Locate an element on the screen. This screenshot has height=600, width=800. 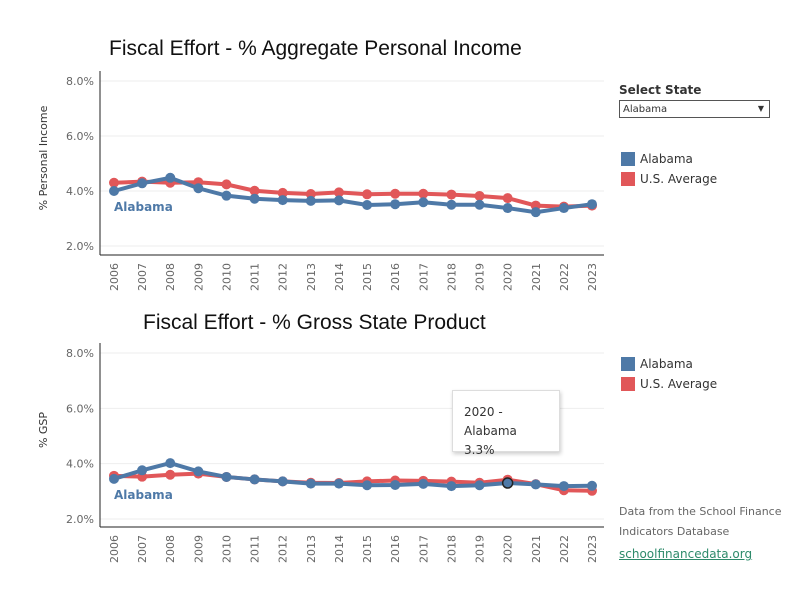
chevron-down-icon: ▼ is located at coordinates (760, 108).